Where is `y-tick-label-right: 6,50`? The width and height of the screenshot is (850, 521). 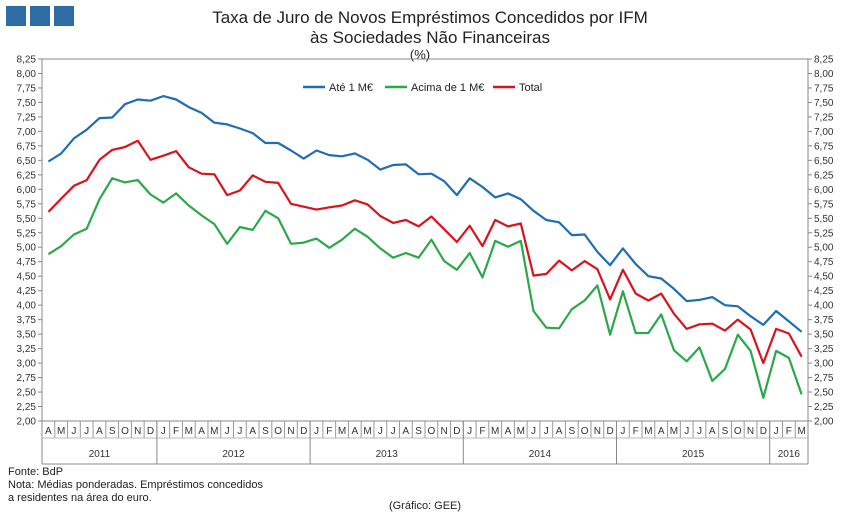 y-tick-label-right: 6,50 is located at coordinates (824, 161).